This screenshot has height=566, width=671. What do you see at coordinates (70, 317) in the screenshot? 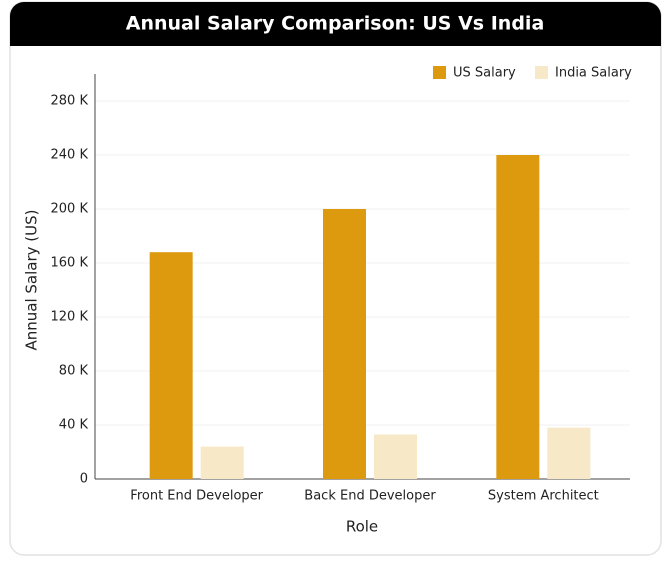
I see `y-tick-label: 120 K` at bounding box center [70, 317].